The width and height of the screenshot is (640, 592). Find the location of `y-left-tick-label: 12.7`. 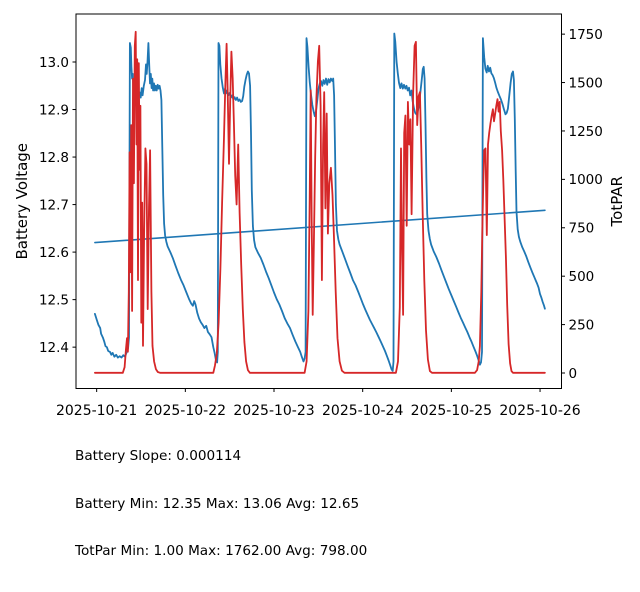

y-left-tick-label: 12.7 is located at coordinates (54, 205).